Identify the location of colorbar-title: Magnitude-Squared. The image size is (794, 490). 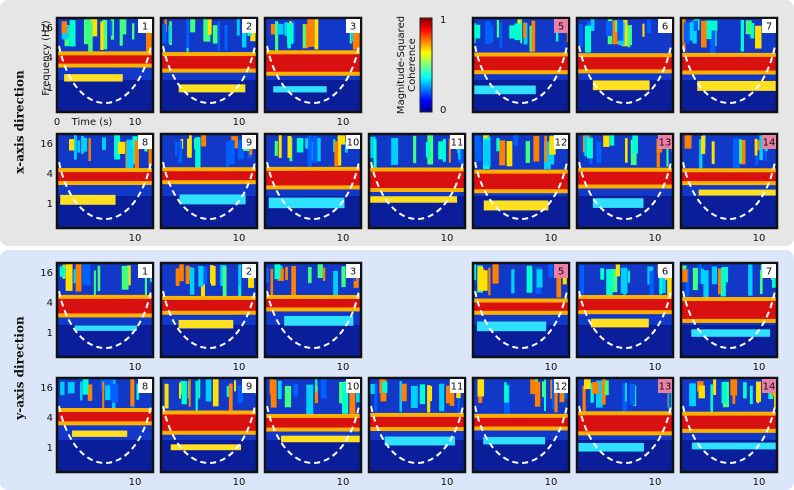
(401, 65).